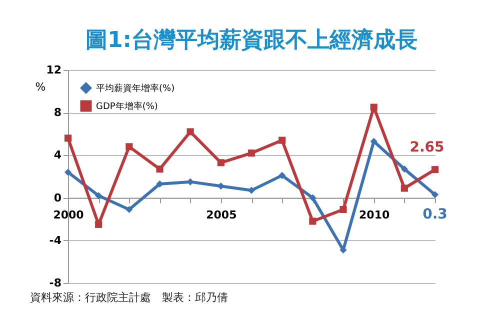 The height and width of the screenshot is (332, 500). I want to click on data-label: 2.65, so click(427, 148).